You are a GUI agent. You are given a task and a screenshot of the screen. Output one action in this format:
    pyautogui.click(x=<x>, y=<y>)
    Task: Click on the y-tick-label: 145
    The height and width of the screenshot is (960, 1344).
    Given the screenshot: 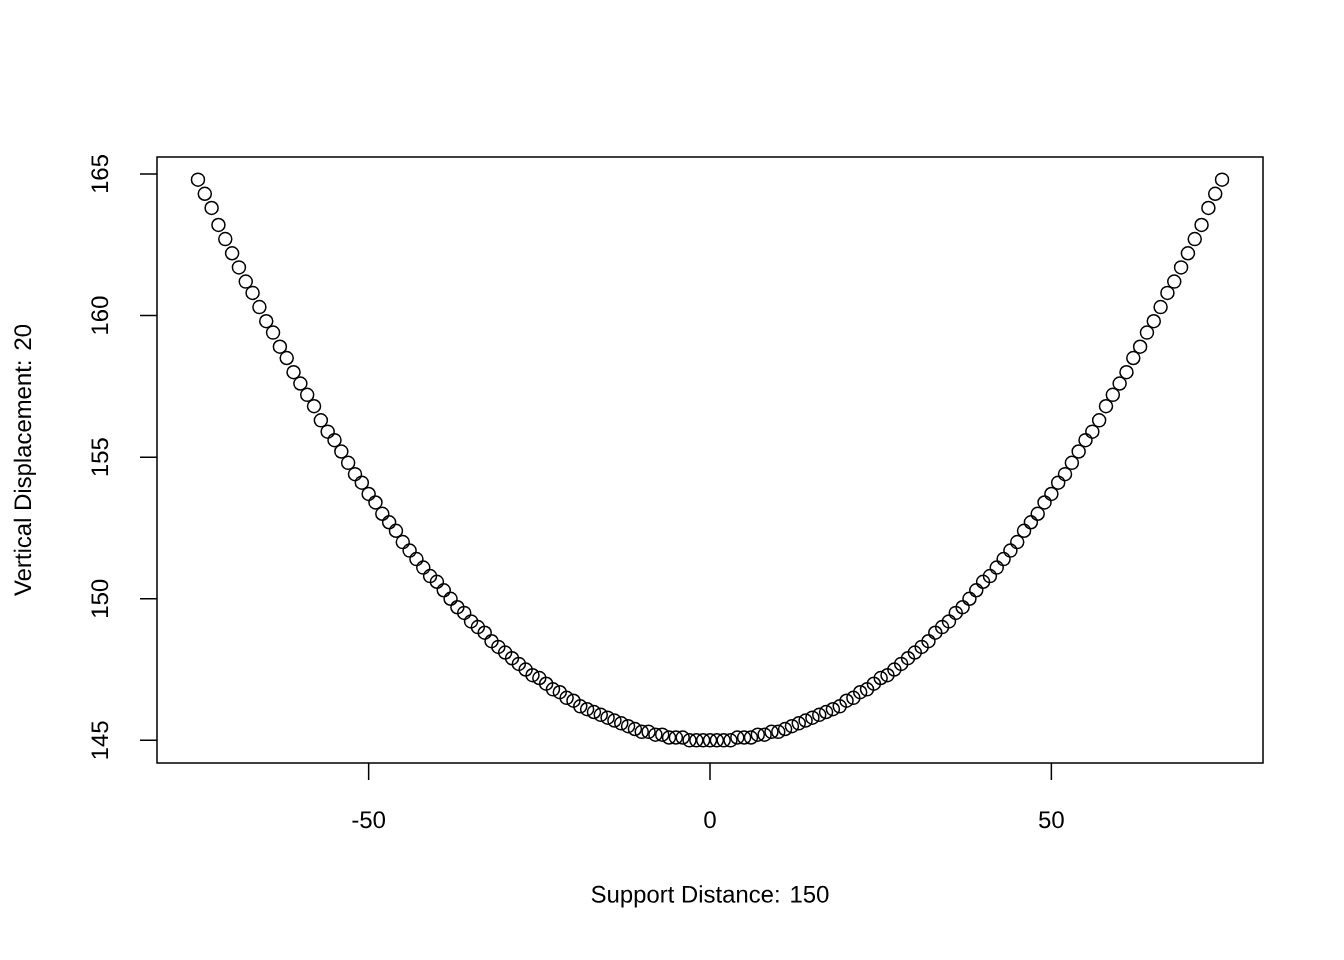 What is the action you would take?
    pyautogui.click(x=100, y=740)
    